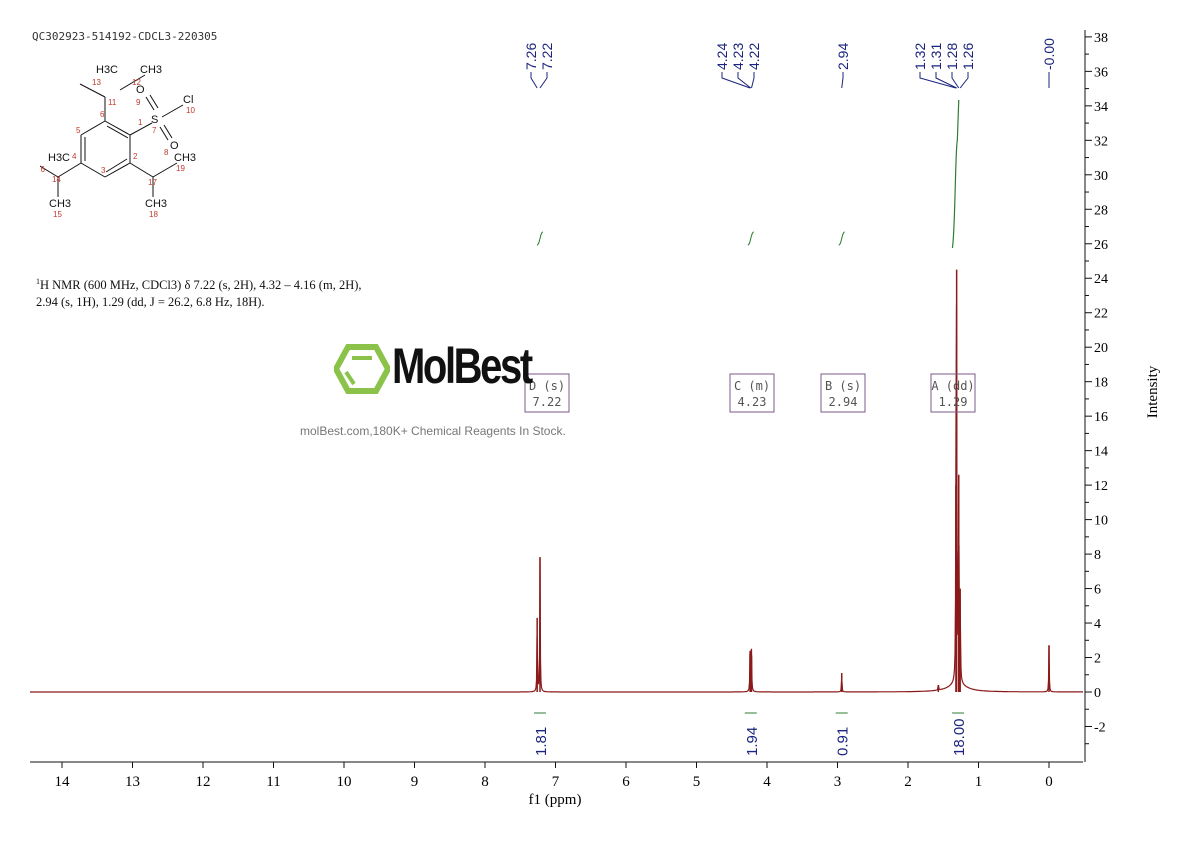 The image size is (1190, 841). I want to click on multiplet-label: D (s), so click(547, 386).